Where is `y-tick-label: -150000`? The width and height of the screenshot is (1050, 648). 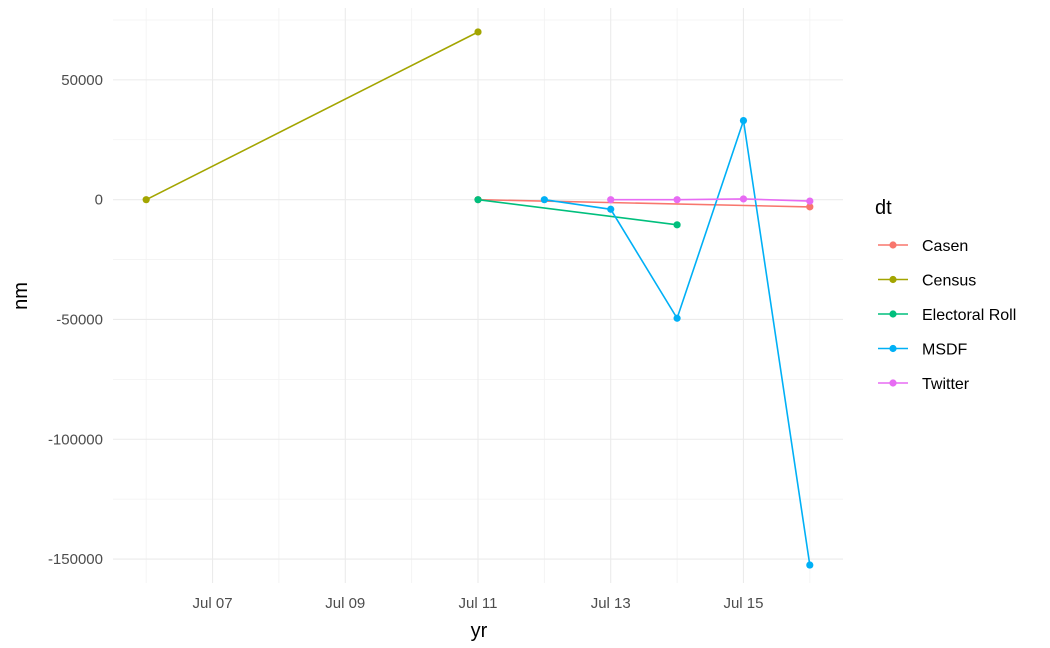
y-tick-label: -150000 is located at coordinates (75, 559).